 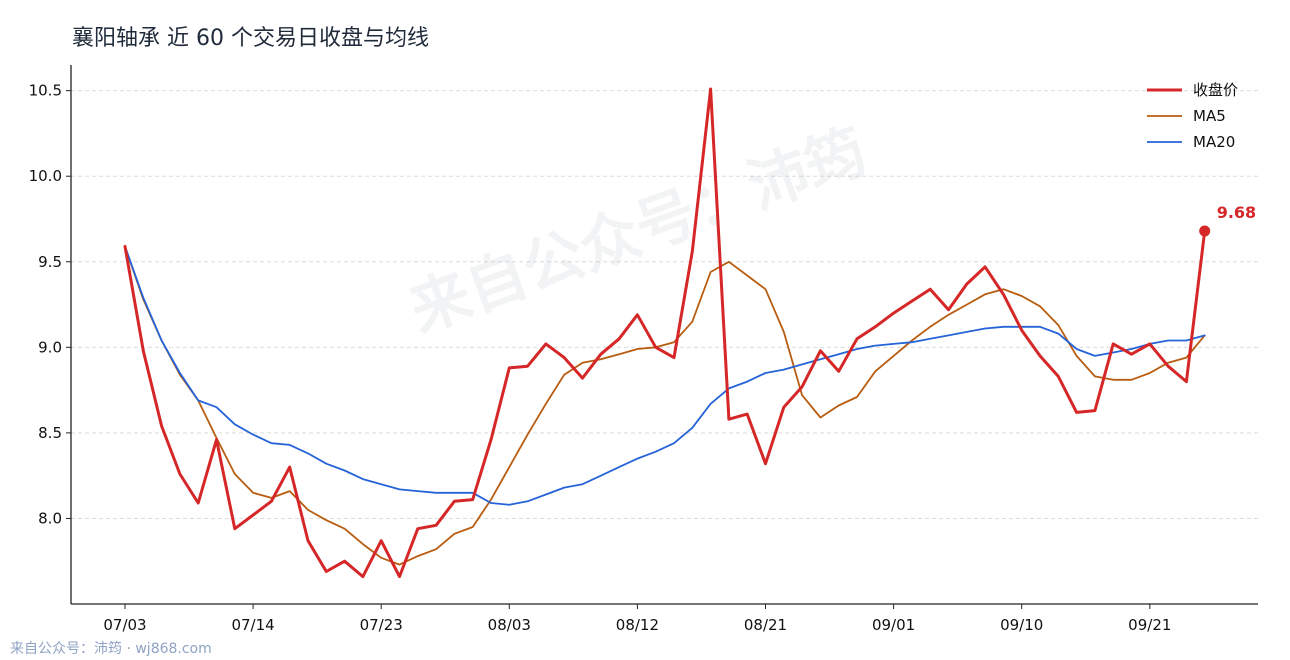 I want to click on legend-label: 收盘价, so click(x=1215, y=90).